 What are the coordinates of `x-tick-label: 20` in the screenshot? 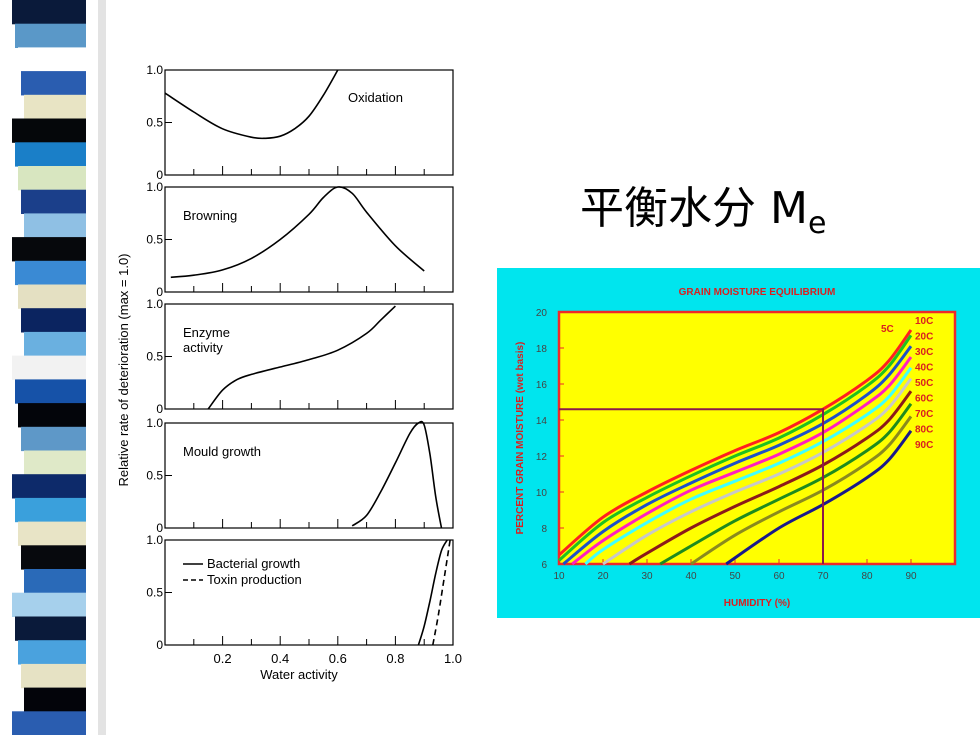 It's located at (603, 576).